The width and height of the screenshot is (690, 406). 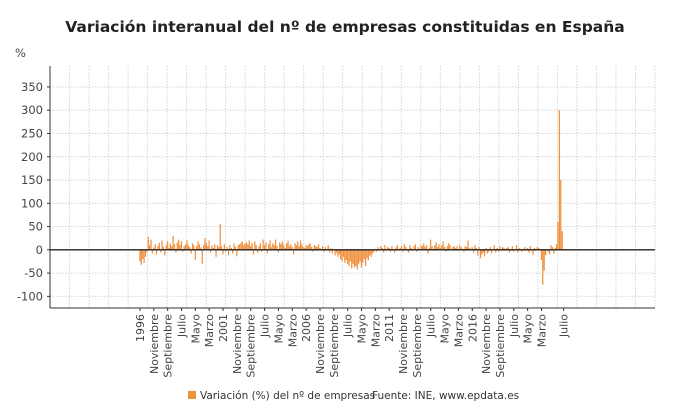 What do you see at coordinates (195, 329) in the screenshot?
I see `x-tick-label: Mayo` at bounding box center [195, 329].